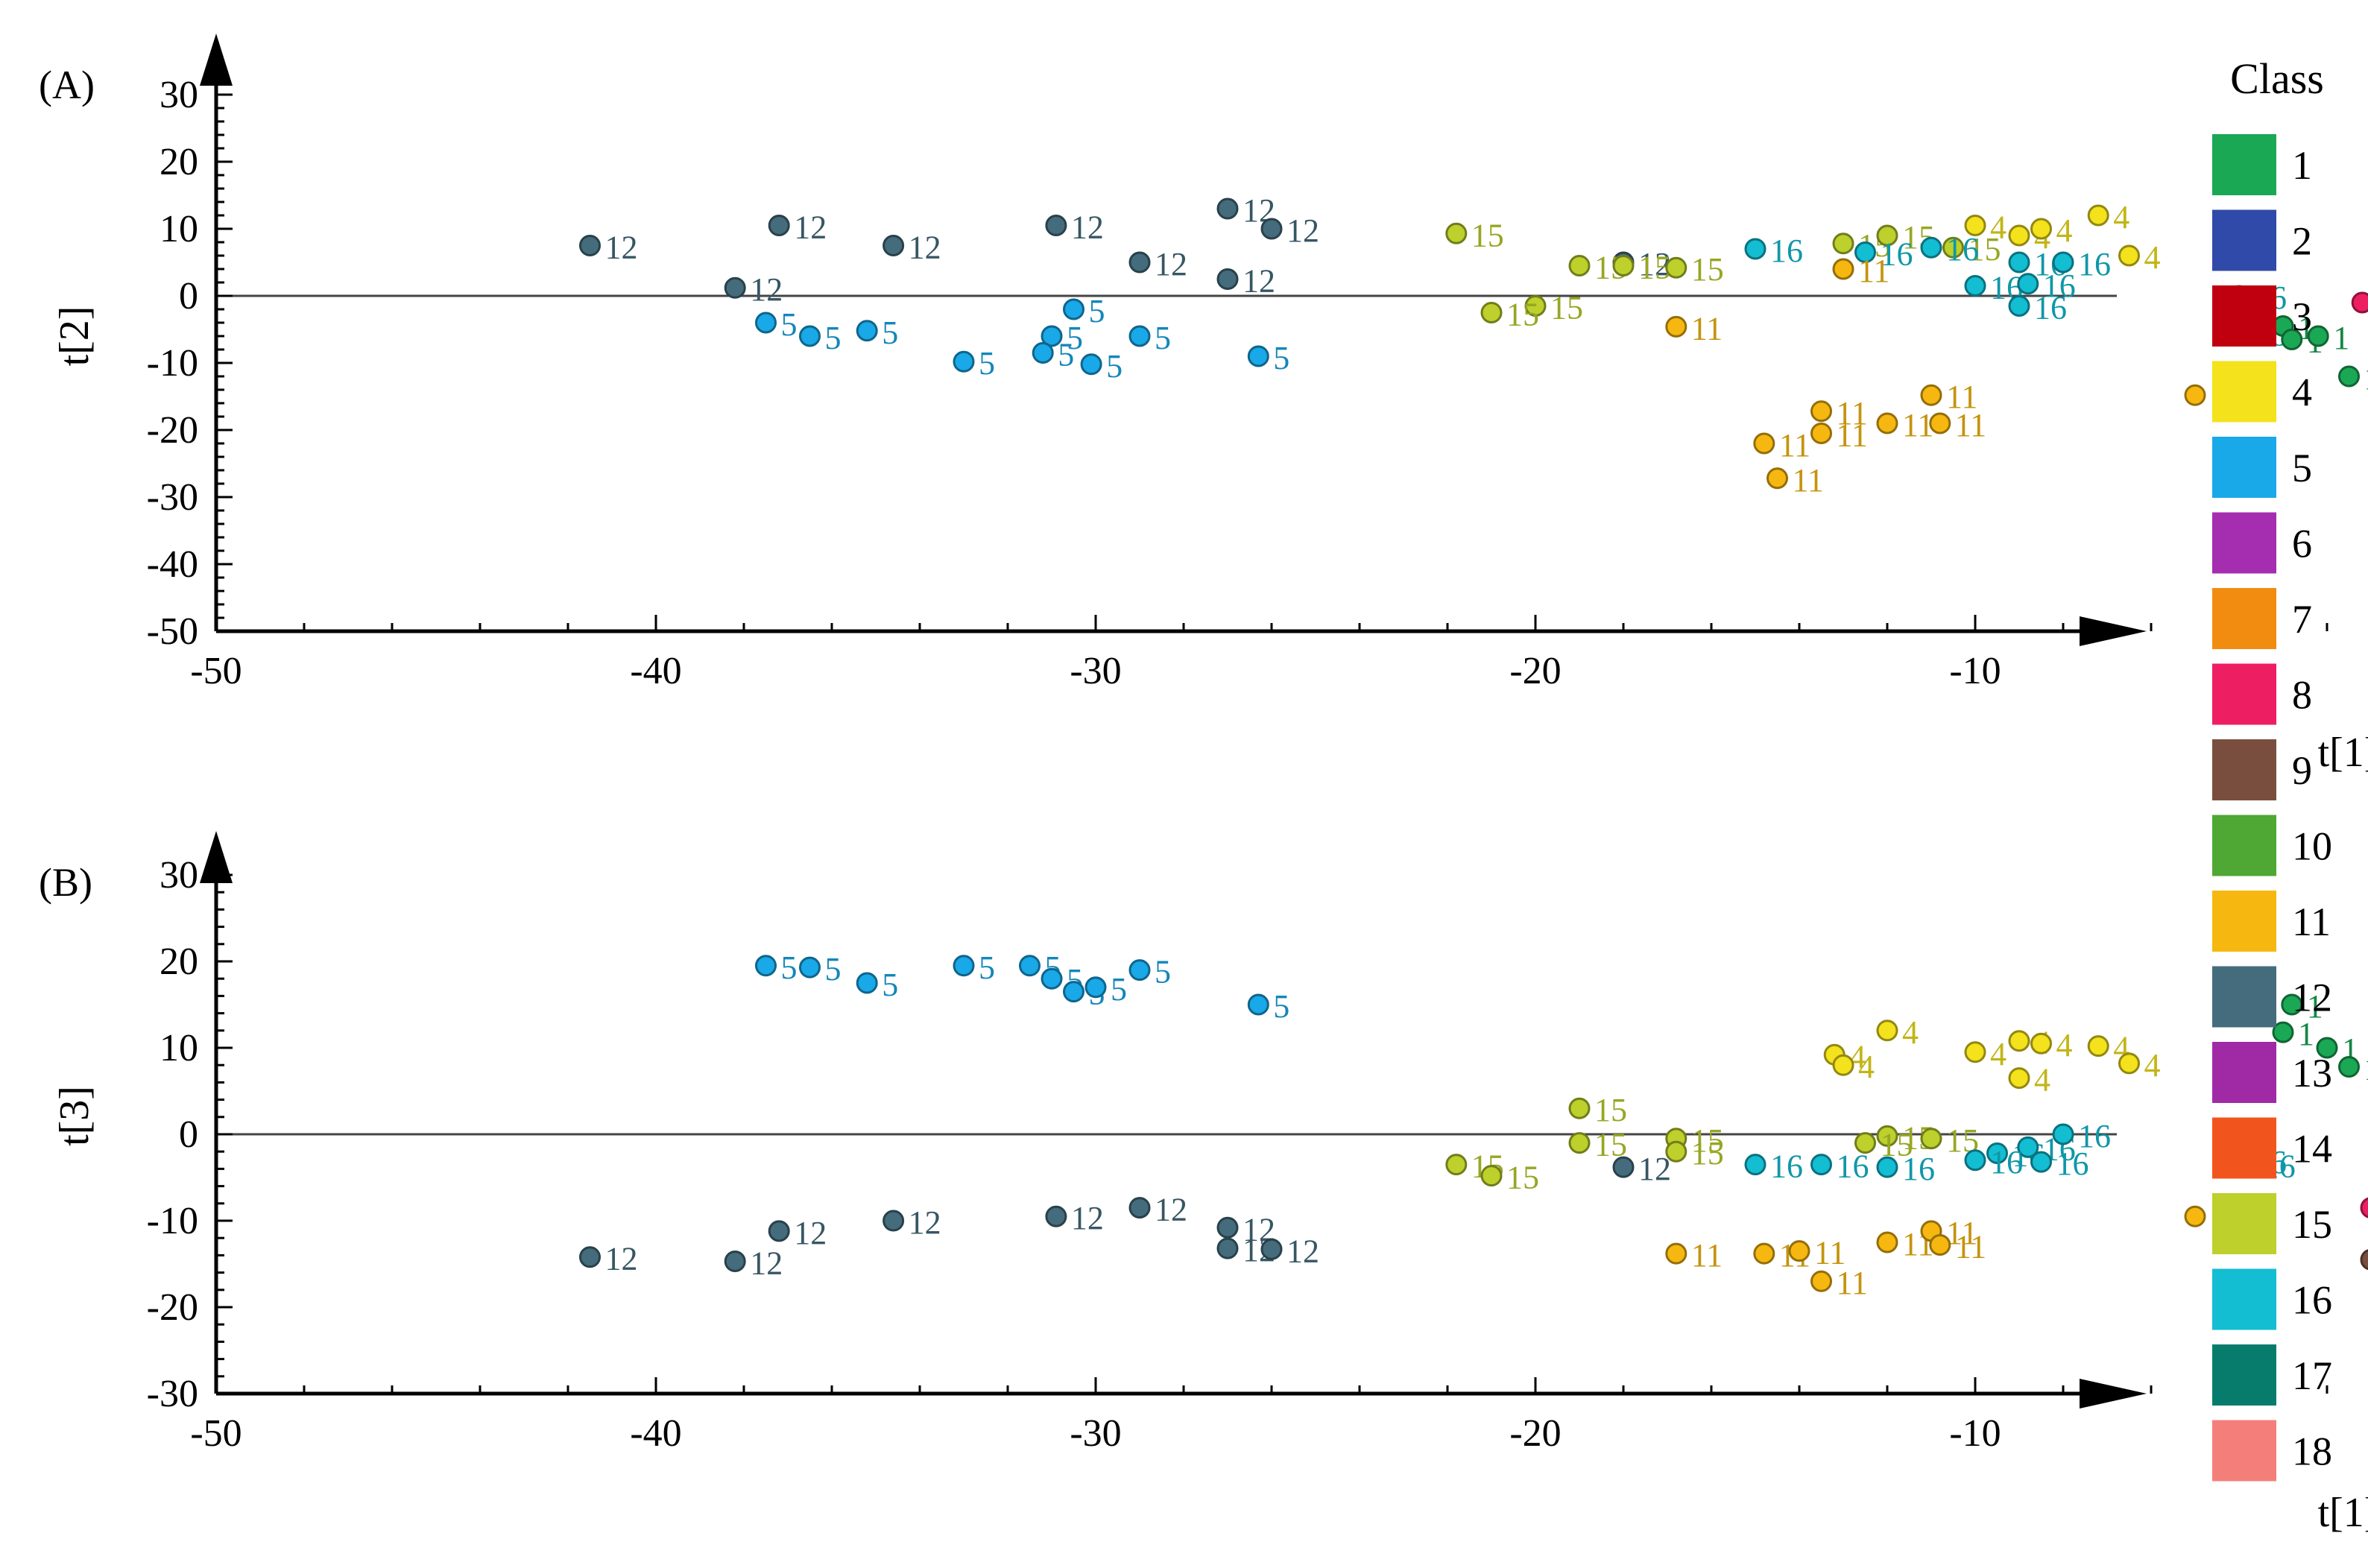 This screenshot has height=1568, width=2368. Describe the element at coordinates (2302, 468) in the screenshot. I see `legend-label: 5` at that location.